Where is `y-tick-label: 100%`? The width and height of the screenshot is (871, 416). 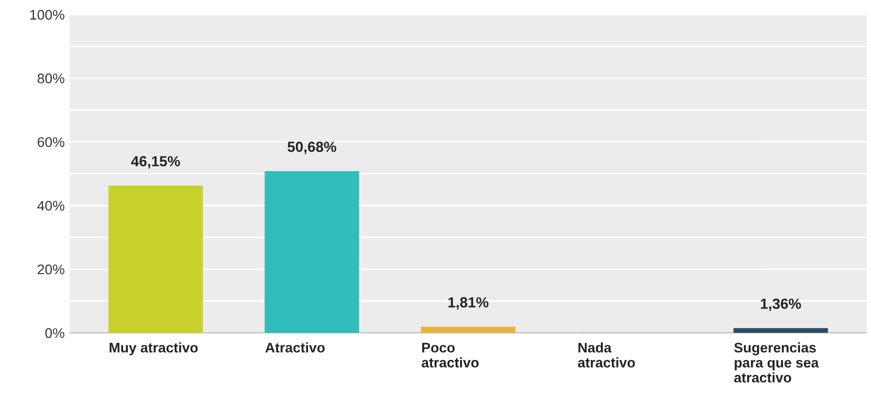 y-tick-label: 100% is located at coordinates (47, 15).